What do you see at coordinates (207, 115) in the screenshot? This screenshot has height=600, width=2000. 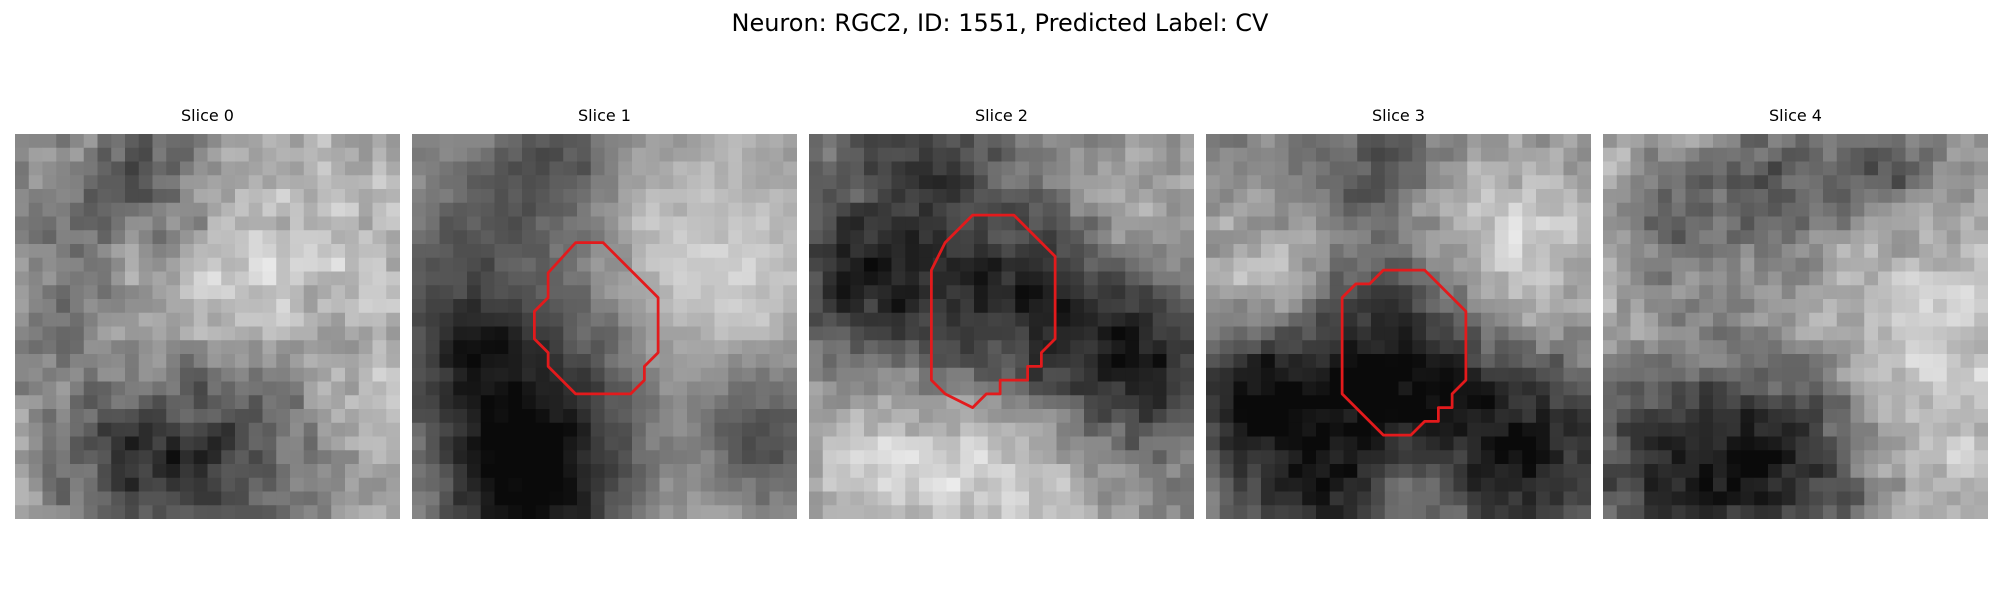 I see `slice-title-0: Slice 0` at bounding box center [207, 115].